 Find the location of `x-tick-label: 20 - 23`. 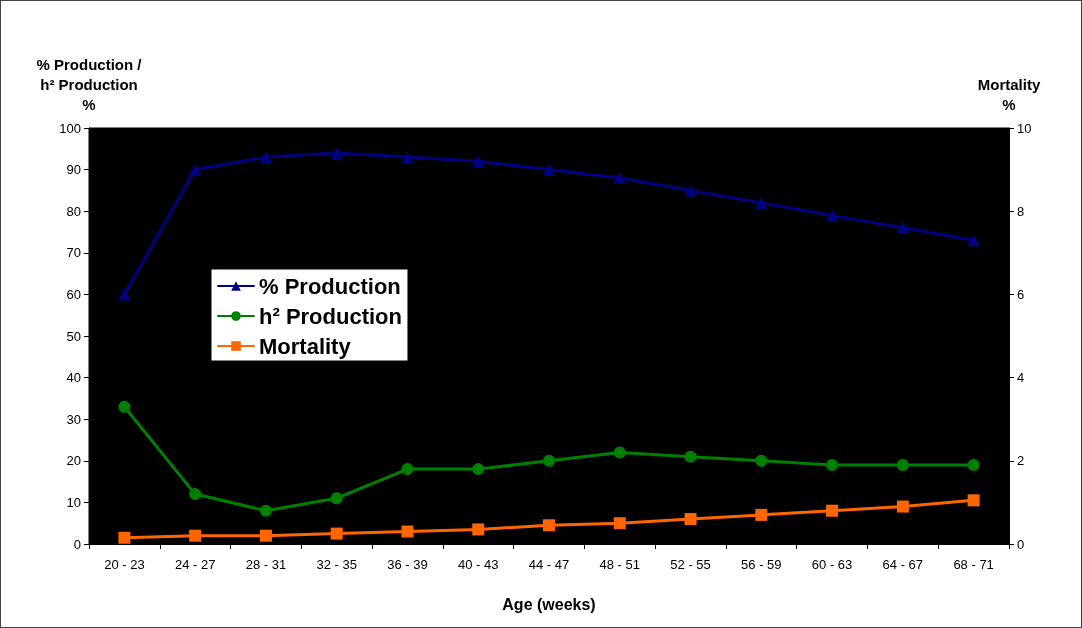

x-tick-label: 20 - 23 is located at coordinates (124, 564).